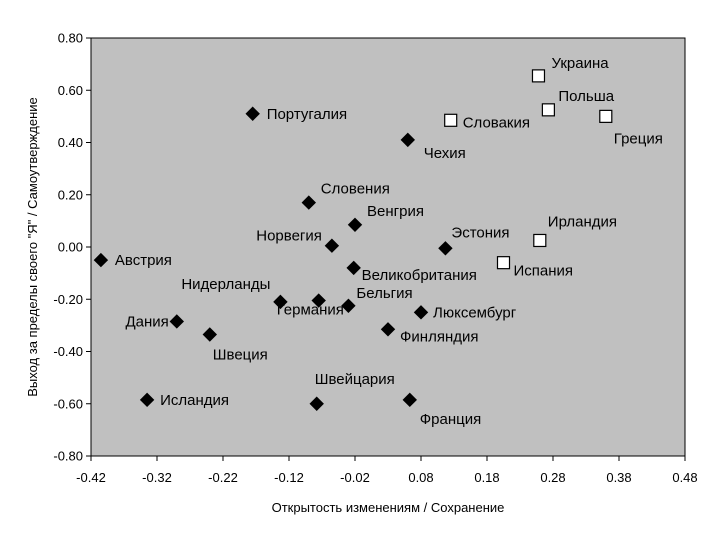  I want to click on x-tick-label: 0.48, so click(684, 477).